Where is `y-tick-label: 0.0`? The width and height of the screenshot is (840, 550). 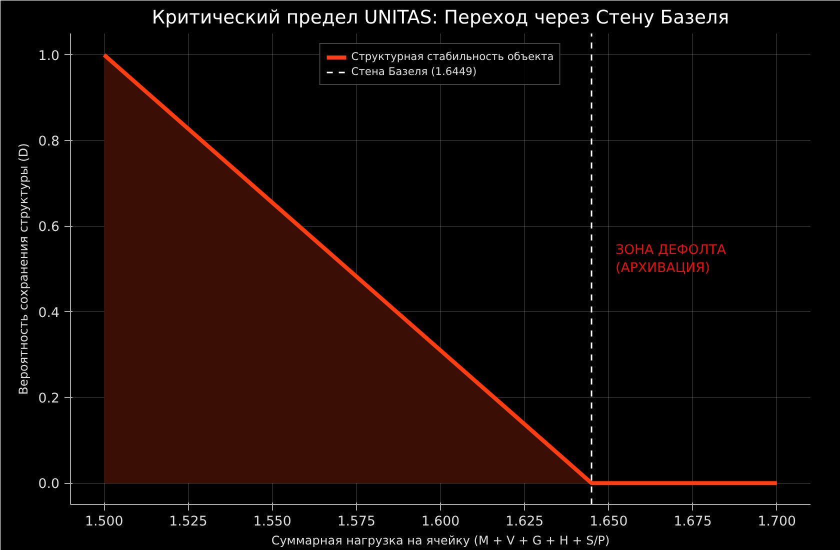 y-tick-label: 0.0 is located at coordinates (49, 484).